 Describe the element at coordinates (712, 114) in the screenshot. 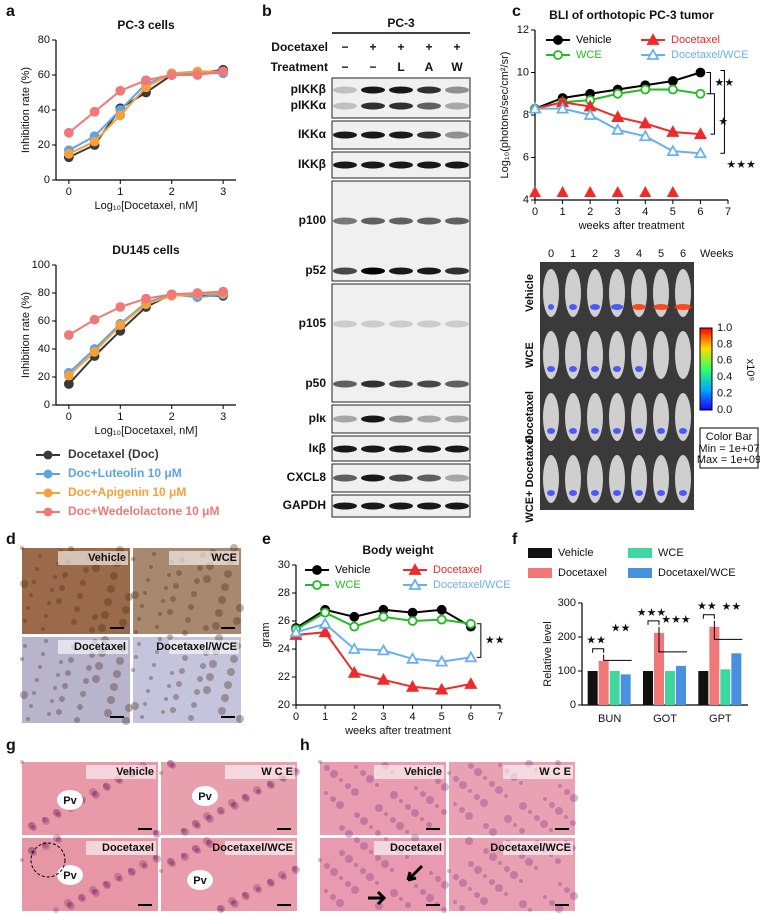

I see `bracket` at that location.